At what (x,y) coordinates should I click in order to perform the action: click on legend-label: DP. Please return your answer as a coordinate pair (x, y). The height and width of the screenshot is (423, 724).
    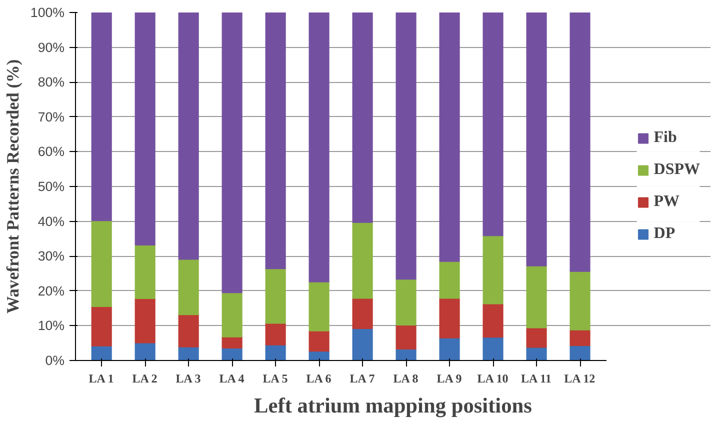
    Looking at the image, I should click on (665, 234).